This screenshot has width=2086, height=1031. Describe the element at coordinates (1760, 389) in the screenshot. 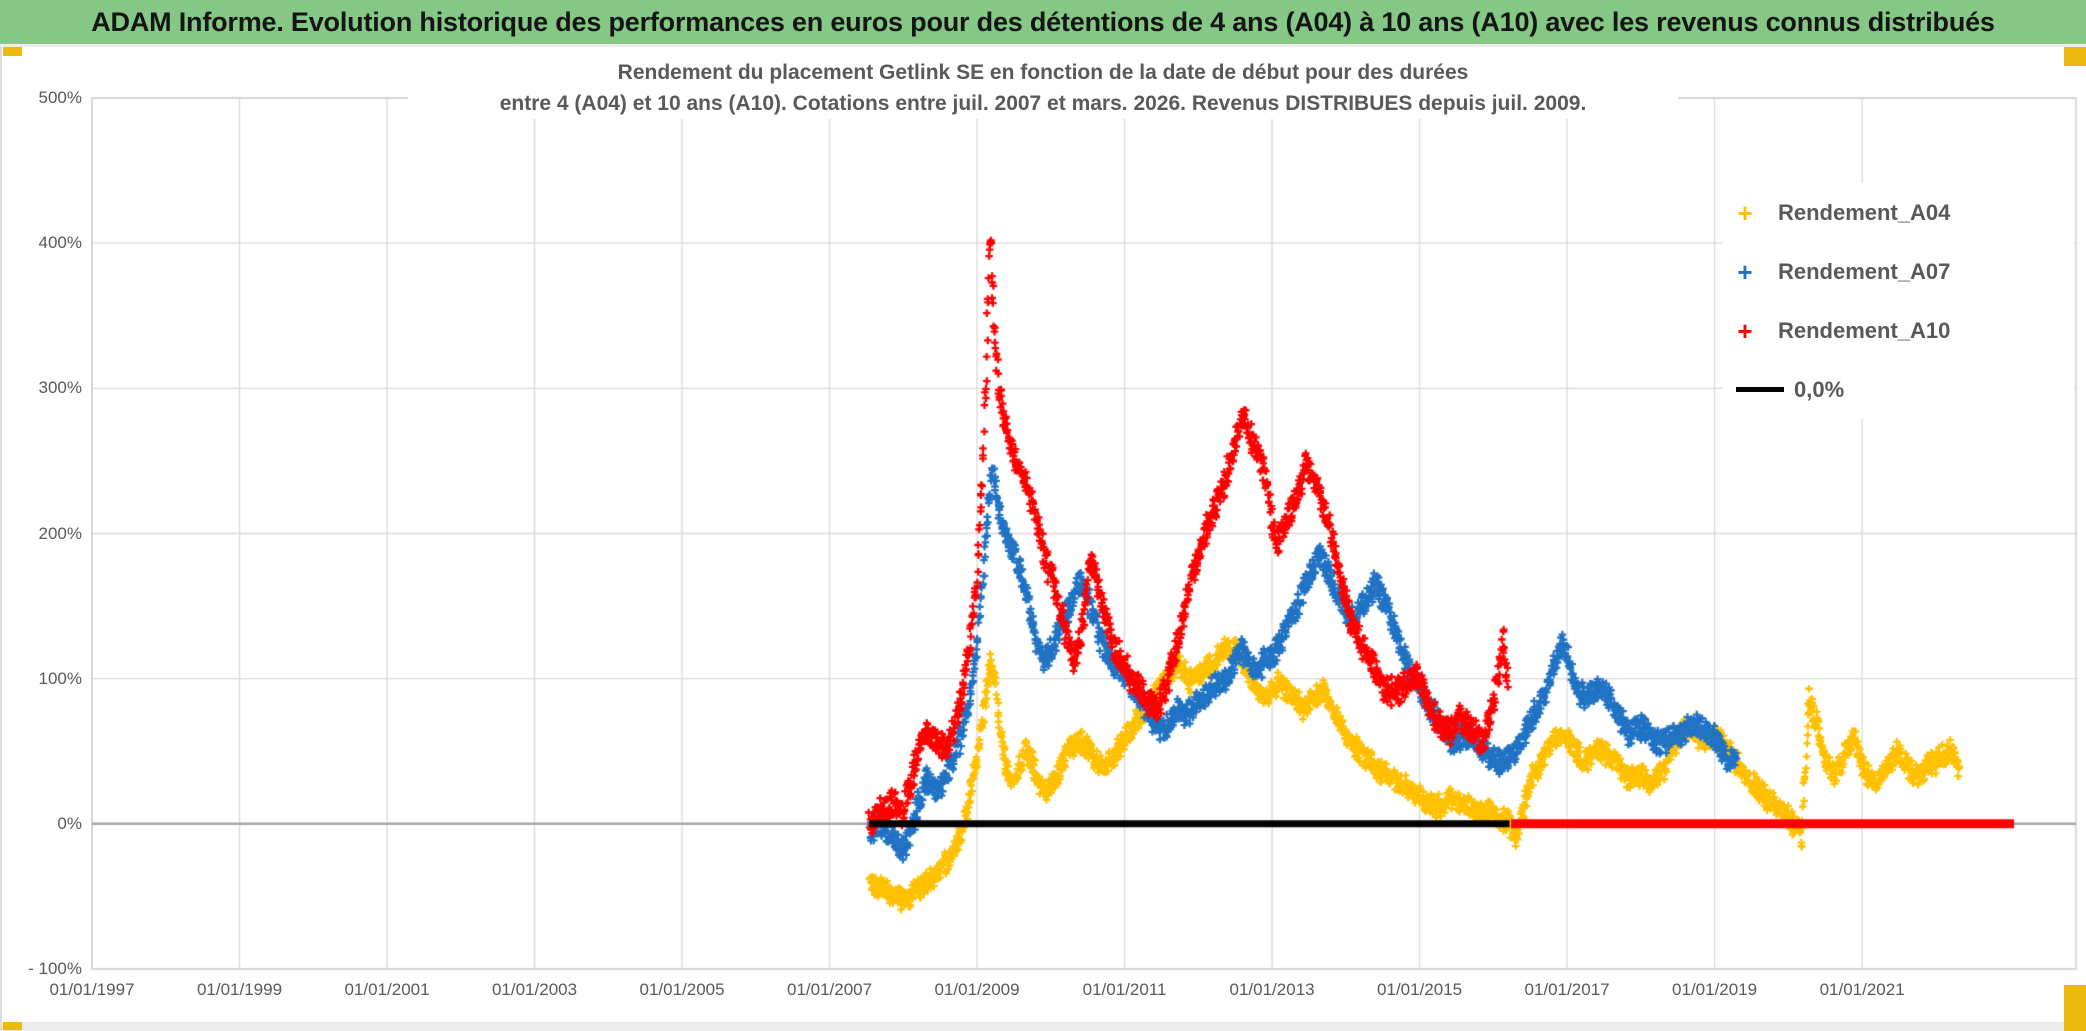

I see `line-marker-icon` at that location.